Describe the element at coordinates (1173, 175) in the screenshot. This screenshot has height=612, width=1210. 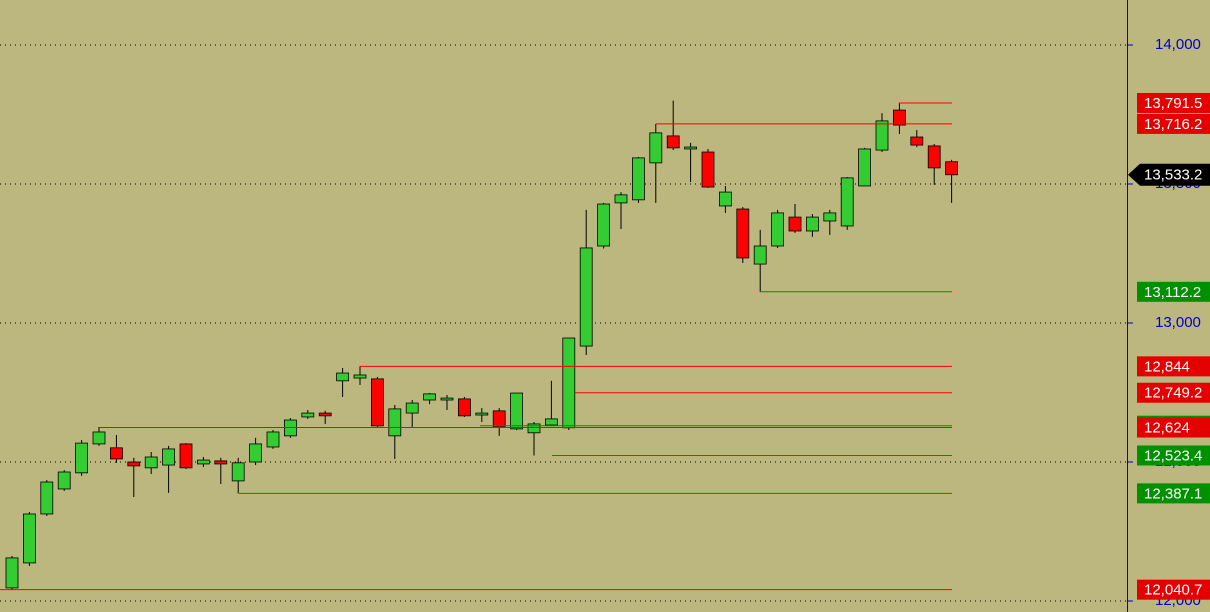
I see `last-price-label: 13,533.2` at that location.